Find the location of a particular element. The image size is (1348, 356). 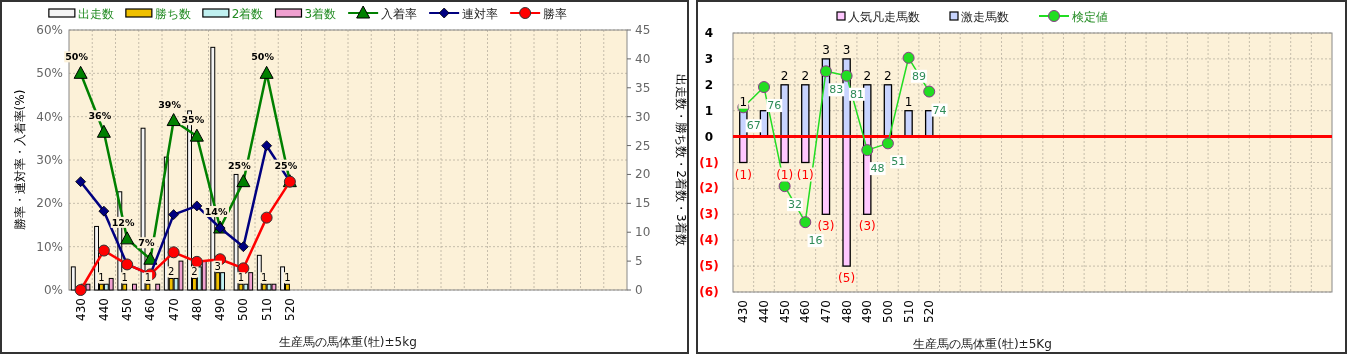

y-tick-label: 1 is located at coordinates (709, 110).